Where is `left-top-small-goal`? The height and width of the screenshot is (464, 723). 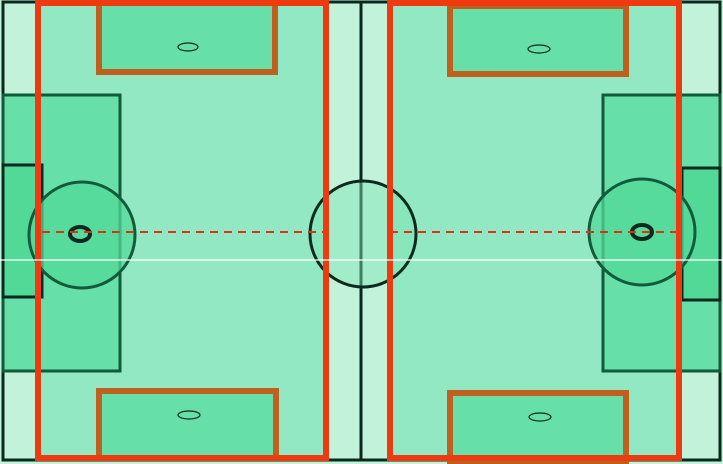
left-top-small-goal is located at coordinates (187, 37).